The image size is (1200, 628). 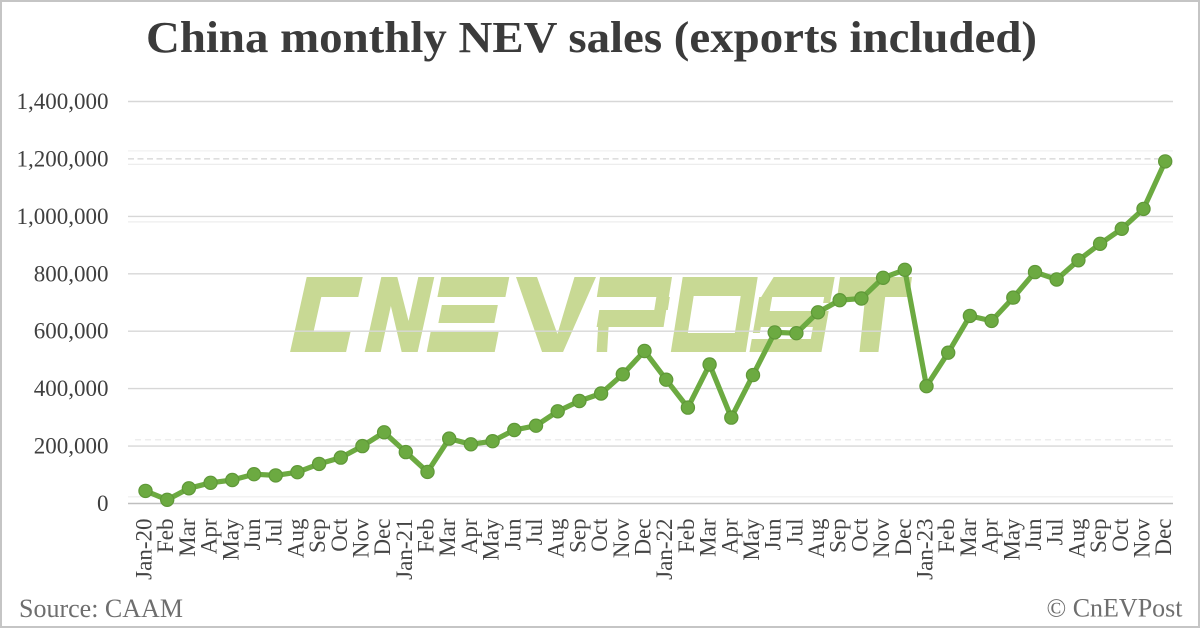 I want to click on svg-text: 600,000, so click(x=71, y=331).